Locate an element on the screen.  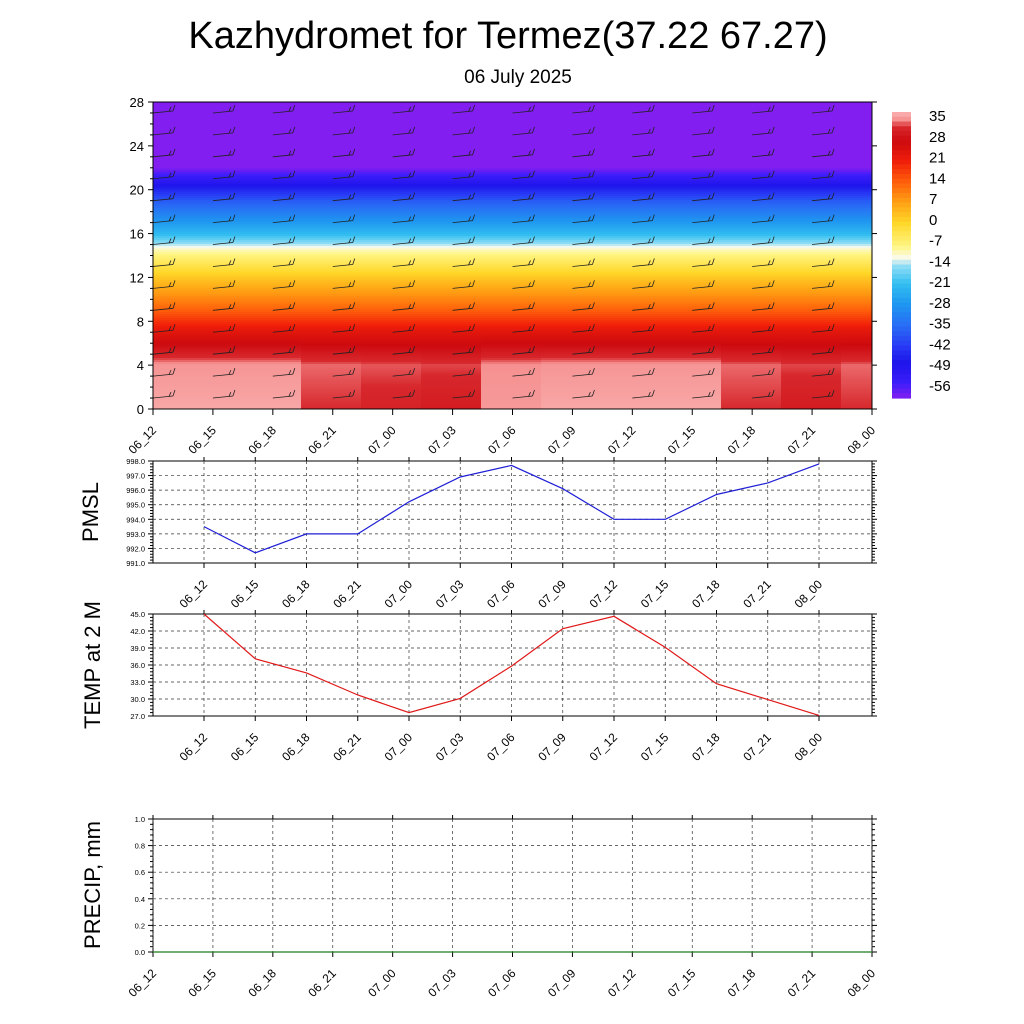
chart-subtitle: 06 July 2025 is located at coordinates (518, 77).